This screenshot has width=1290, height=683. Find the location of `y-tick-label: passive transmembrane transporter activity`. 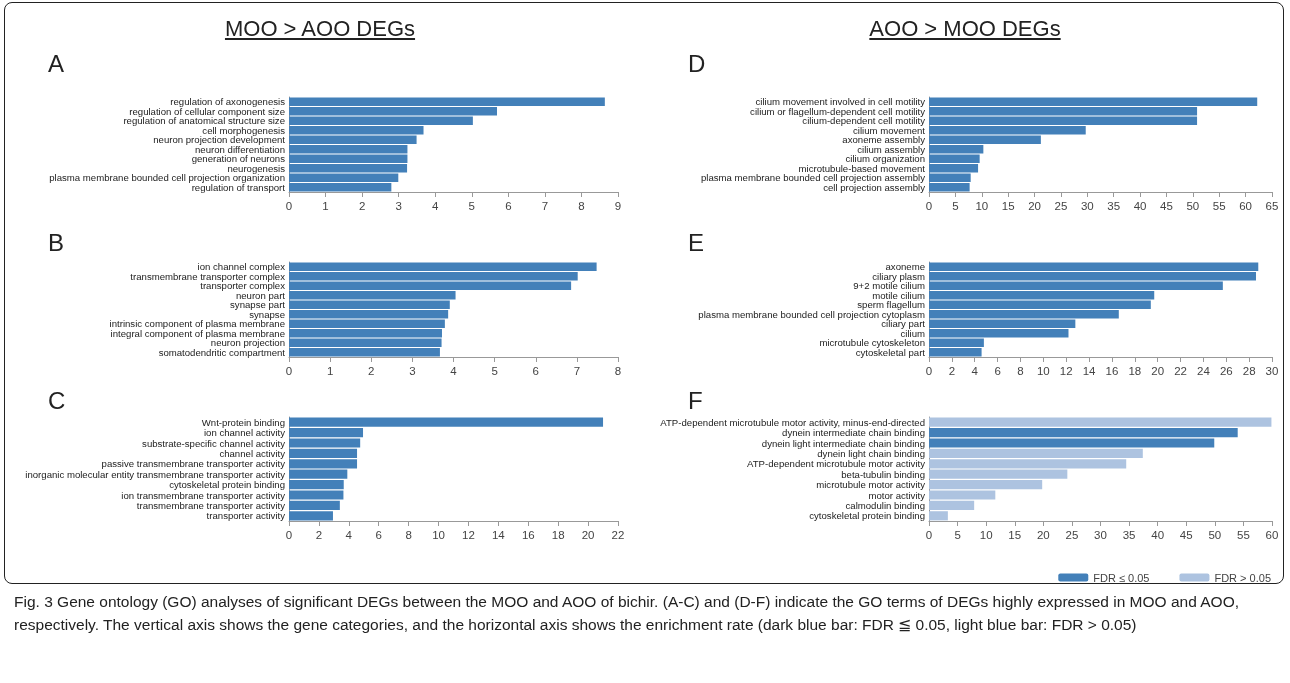

y-tick-label: passive transmembrane transporter activity is located at coordinates (193, 464).